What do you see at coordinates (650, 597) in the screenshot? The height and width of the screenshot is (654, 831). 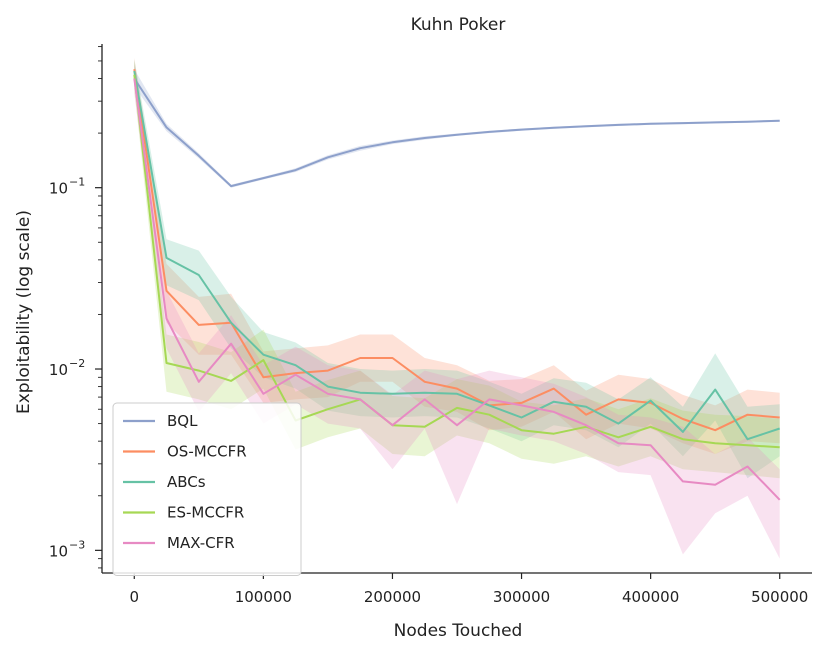 I see `x-tick-label: 400000` at bounding box center [650, 597].